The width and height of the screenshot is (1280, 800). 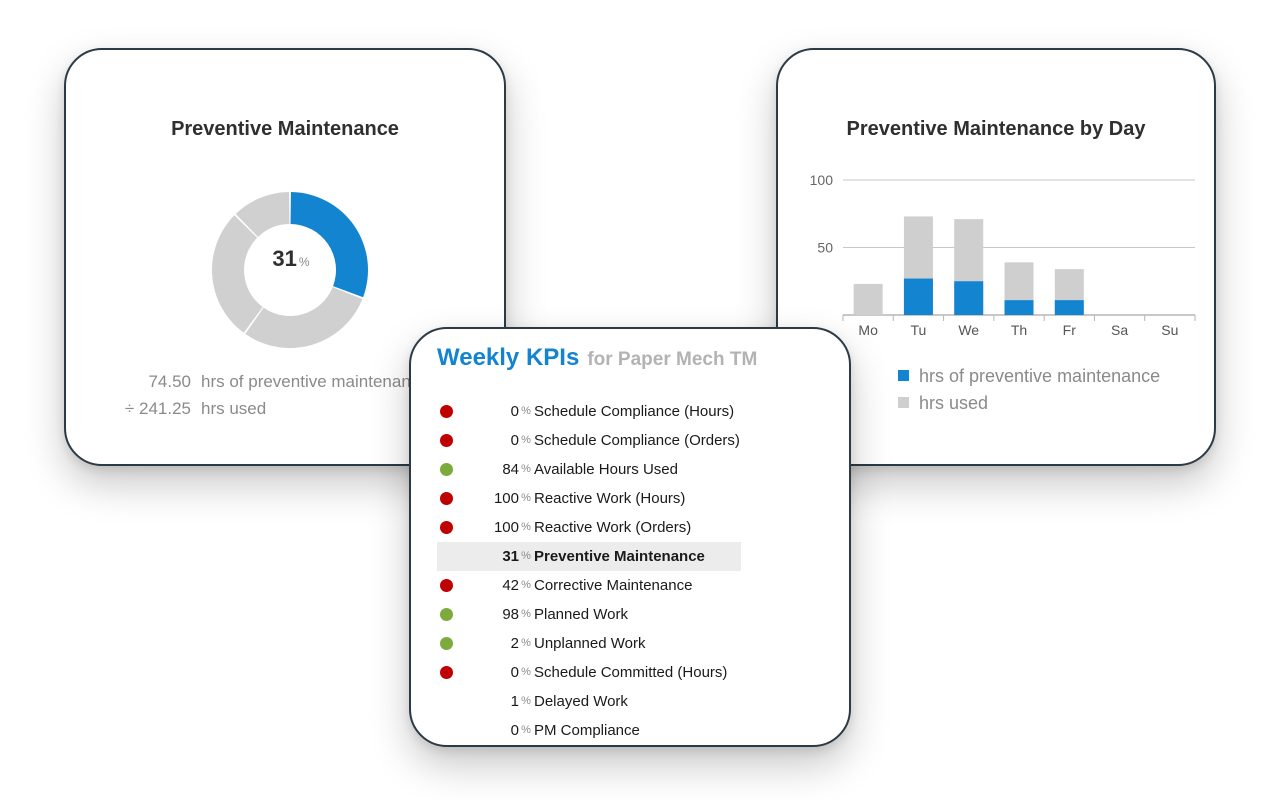 What do you see at coordinates (606, 469) in the screenshot?
I see `kpi-label: Available Hours Used` at bounding box center [606, 469].